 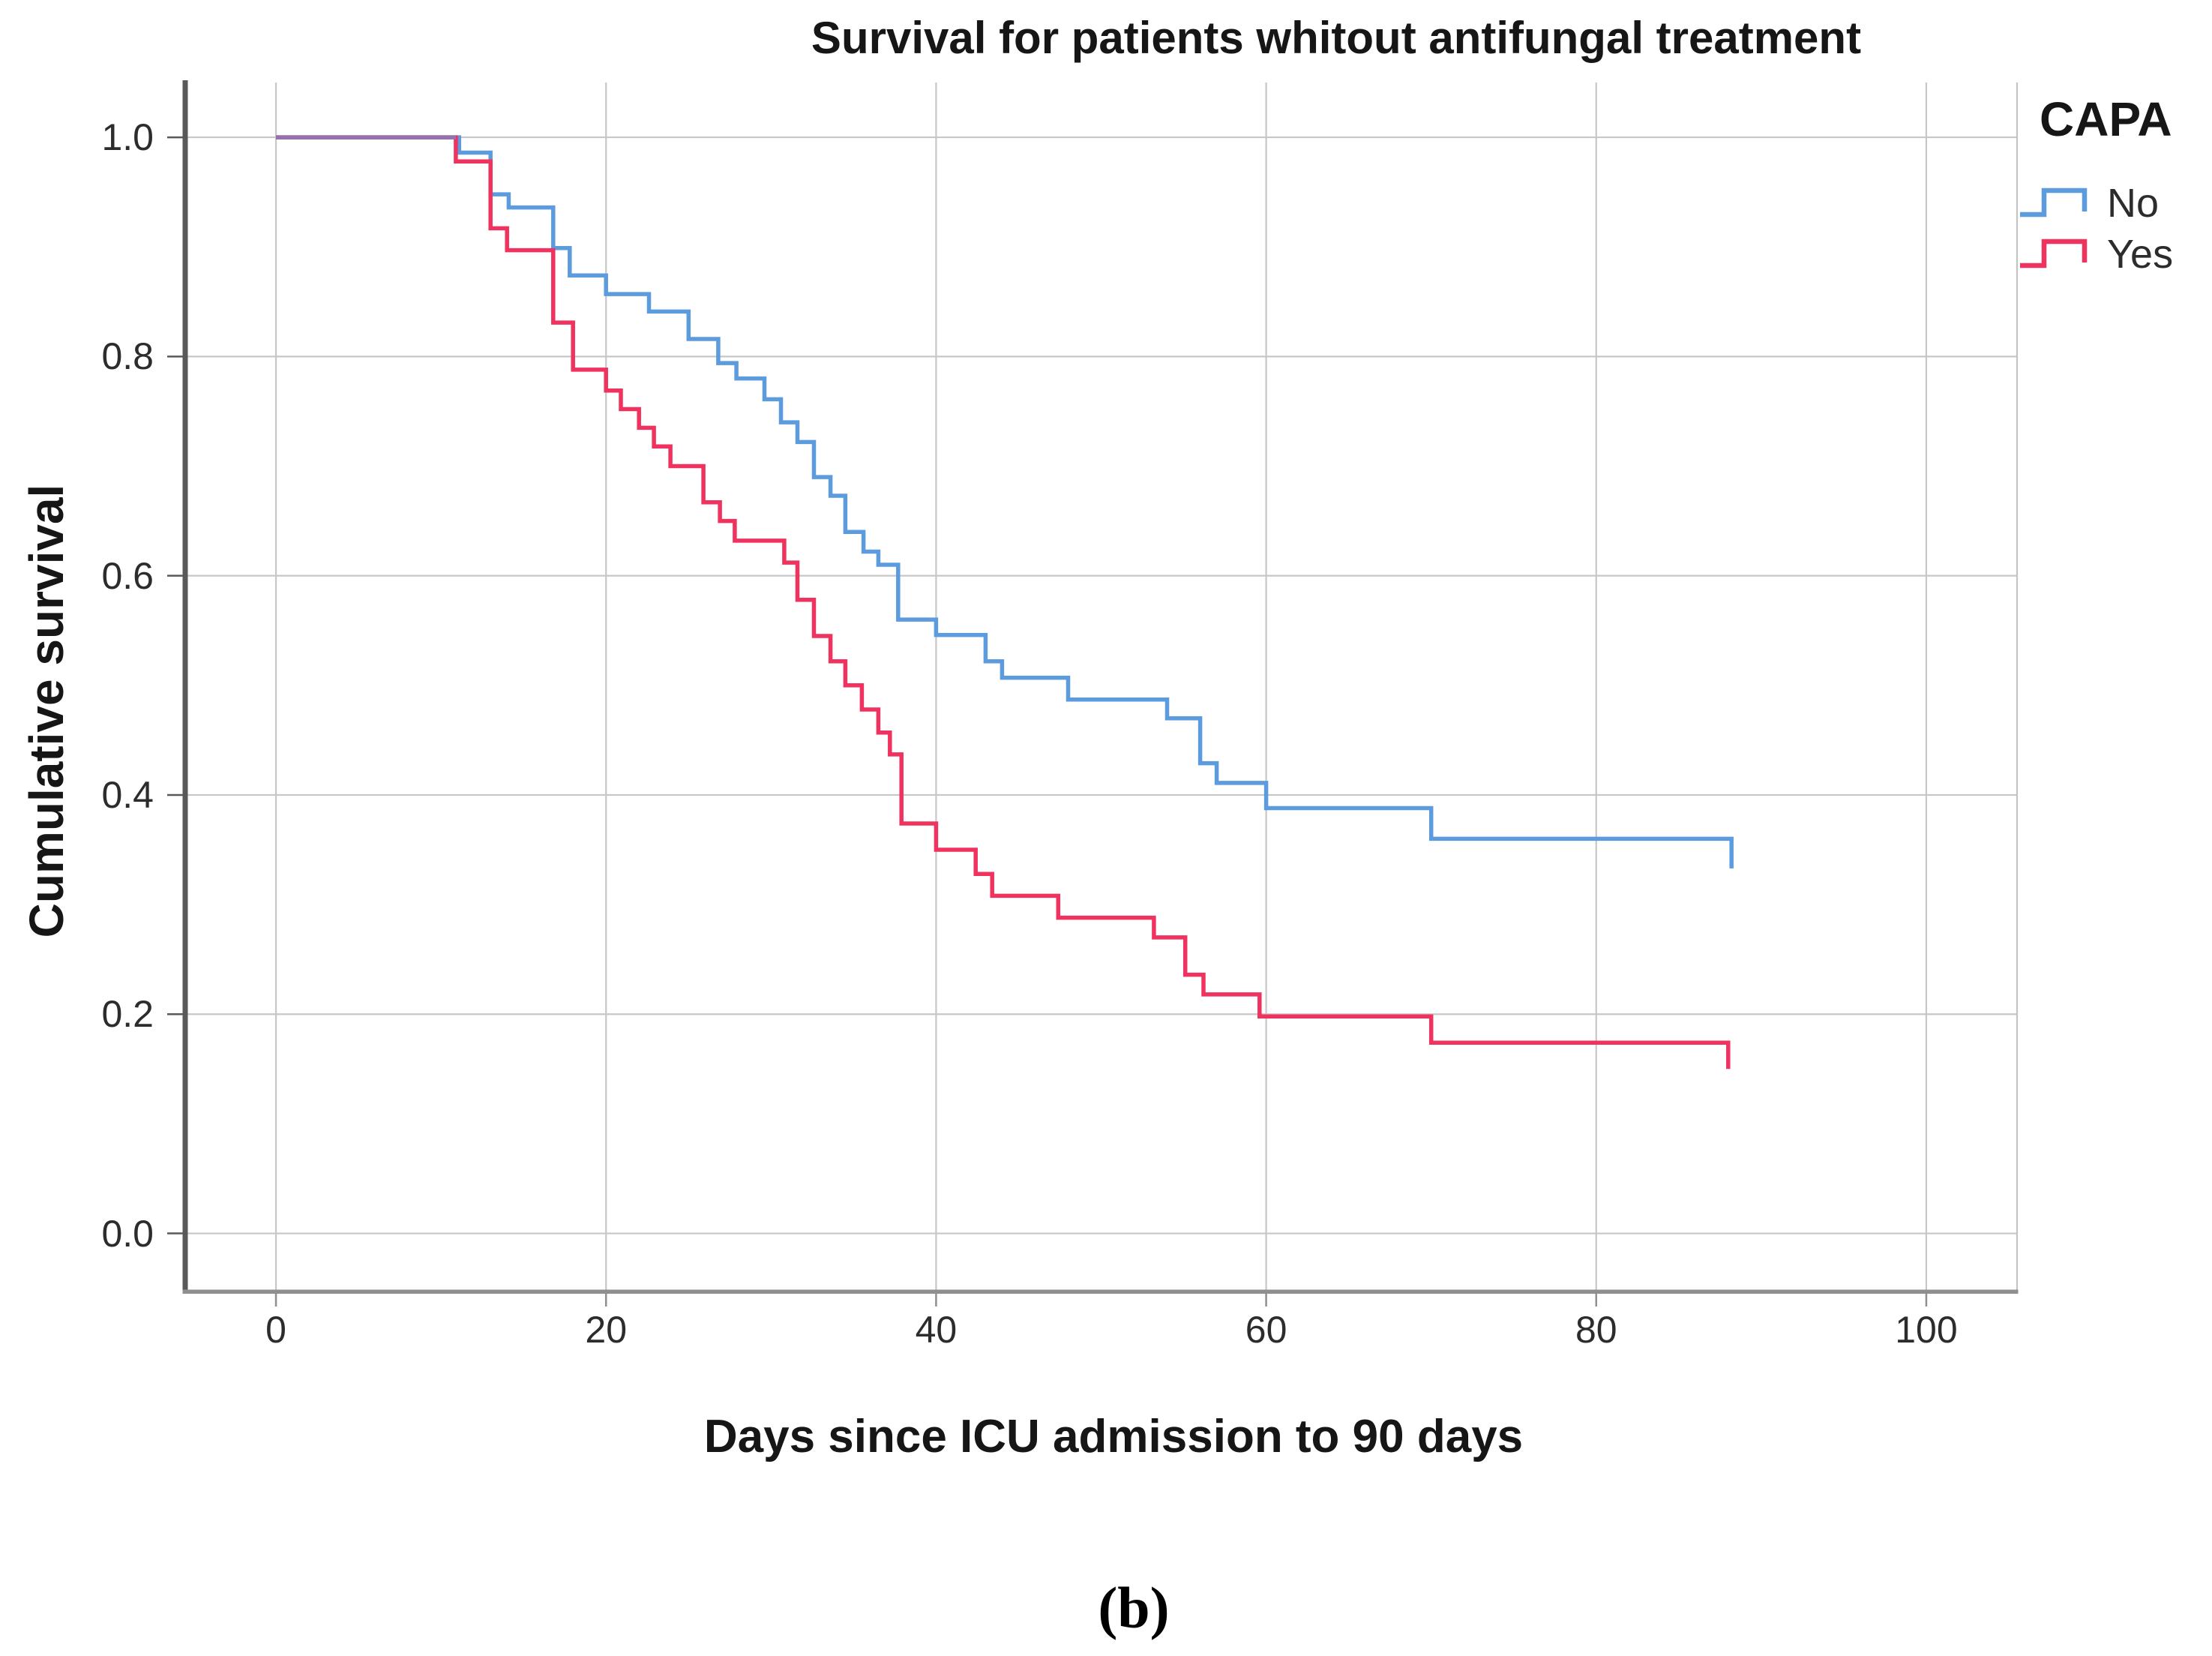 What do you see at coordinates (2106, 119) in the screenshot?
I see `legend-title: CAPA` at bounding box center [2106, 119].